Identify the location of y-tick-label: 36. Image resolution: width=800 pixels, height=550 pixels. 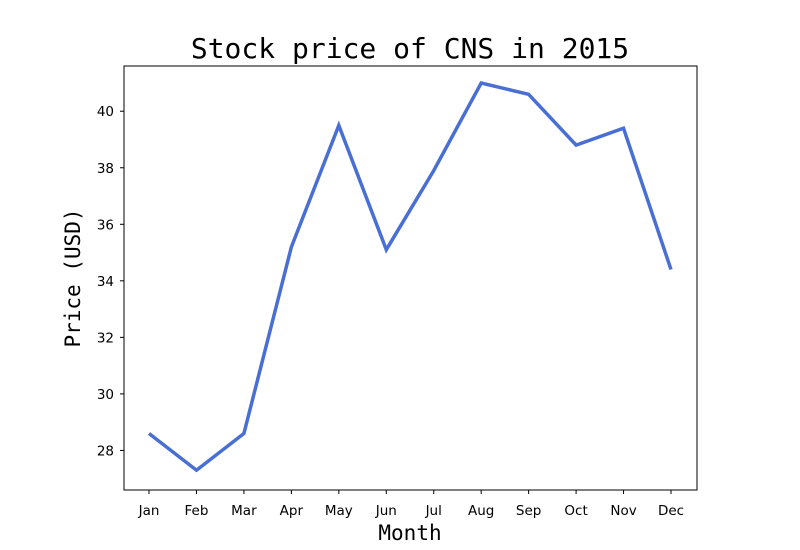
(105, 225).